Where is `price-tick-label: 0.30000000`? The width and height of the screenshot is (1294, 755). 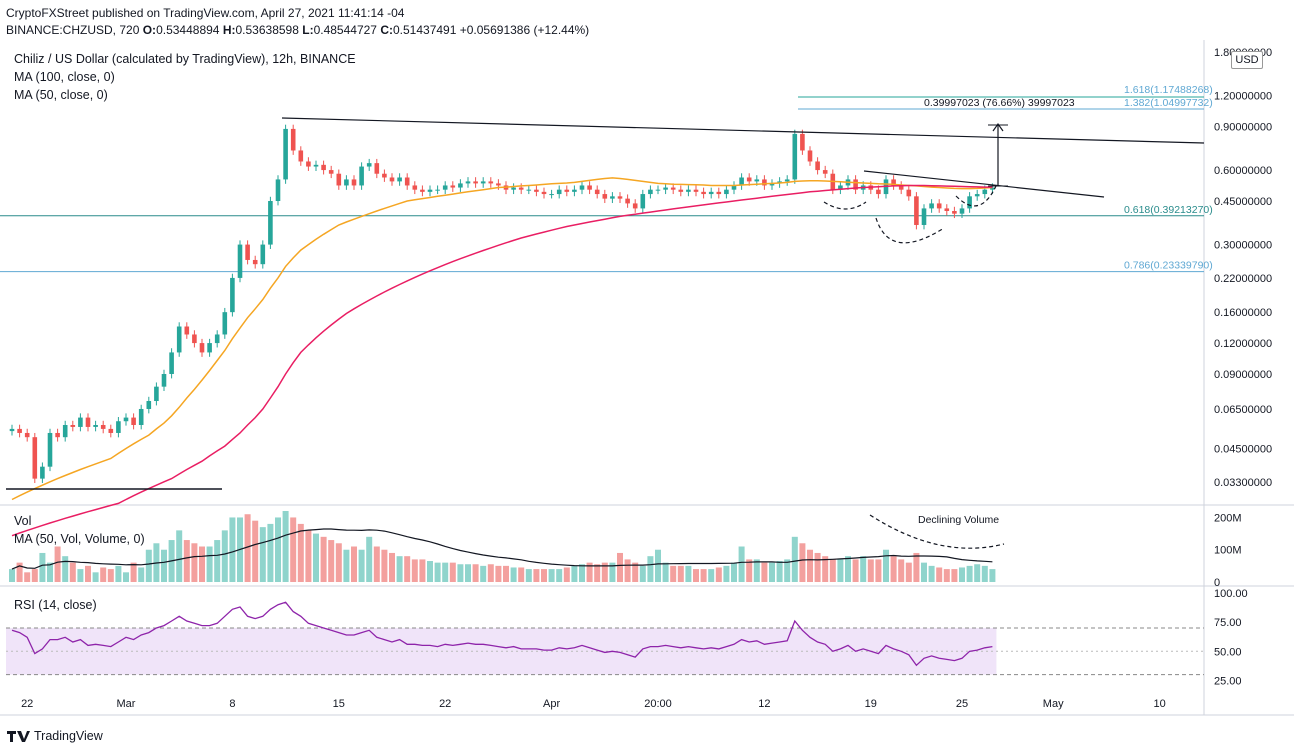 price-tick-label: 0.30000000 is located at coordinates (1243, 246).